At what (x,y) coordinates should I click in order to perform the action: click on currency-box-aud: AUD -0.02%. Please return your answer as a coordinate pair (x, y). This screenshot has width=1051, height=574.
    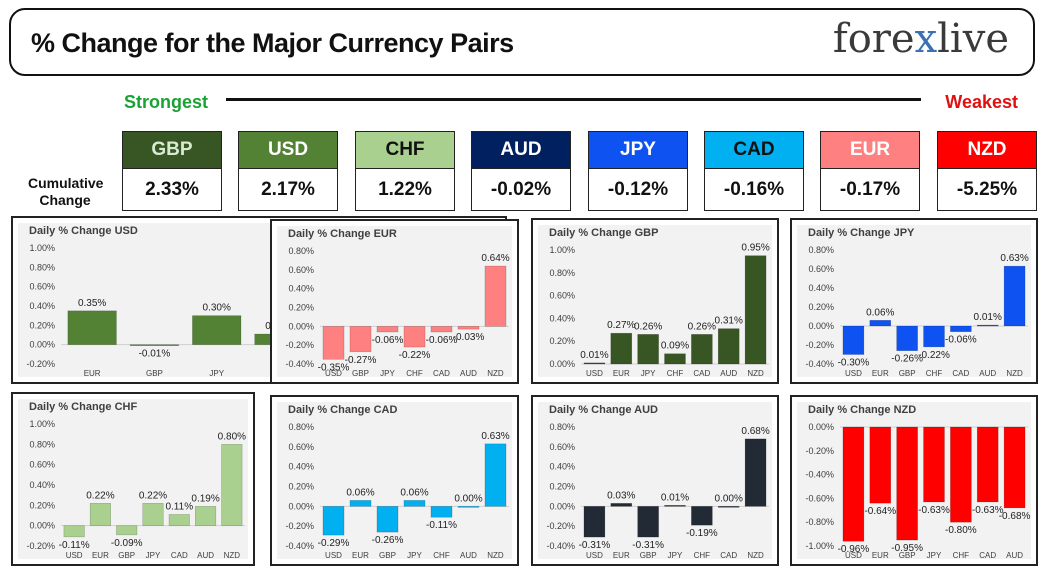
    Looking at the image, I should click on (521, 171).